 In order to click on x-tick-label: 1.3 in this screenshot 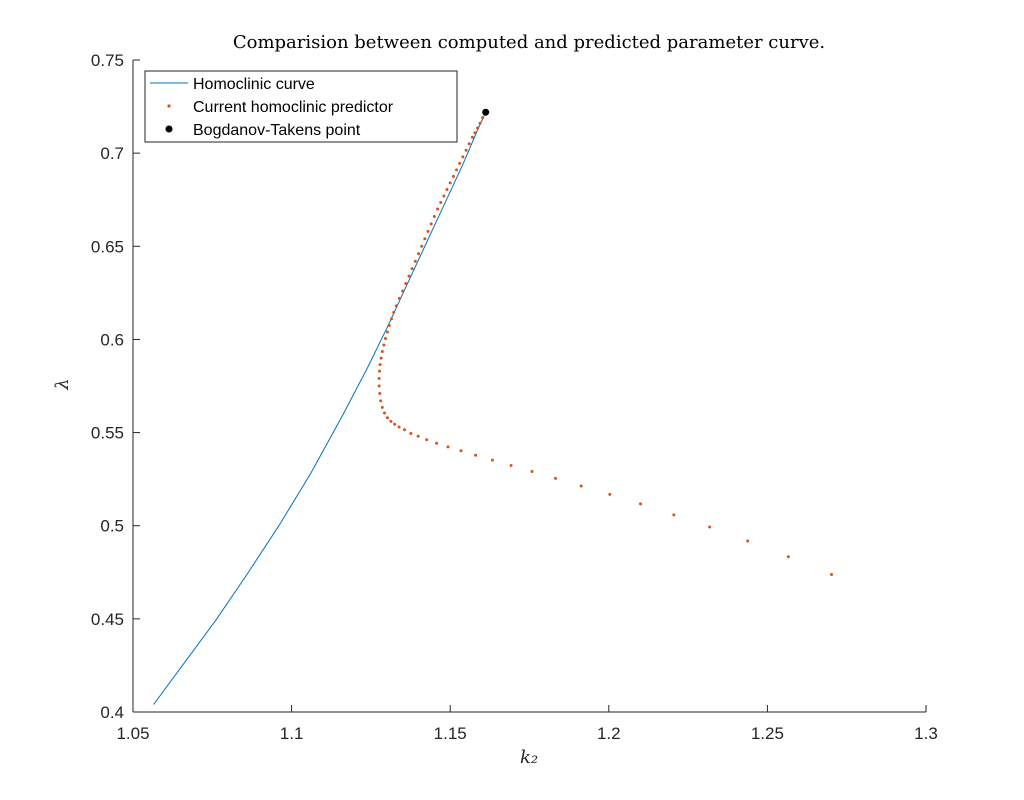, I will do `click(926, 733)`.